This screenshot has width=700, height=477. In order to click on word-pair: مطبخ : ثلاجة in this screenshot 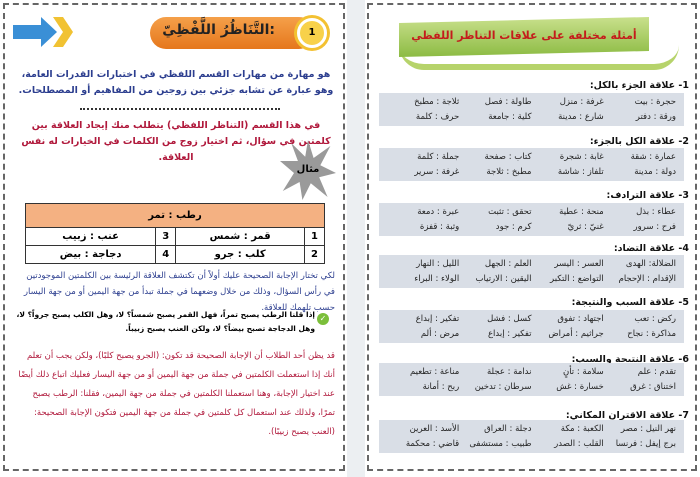, I will do `click(509, 172)`.